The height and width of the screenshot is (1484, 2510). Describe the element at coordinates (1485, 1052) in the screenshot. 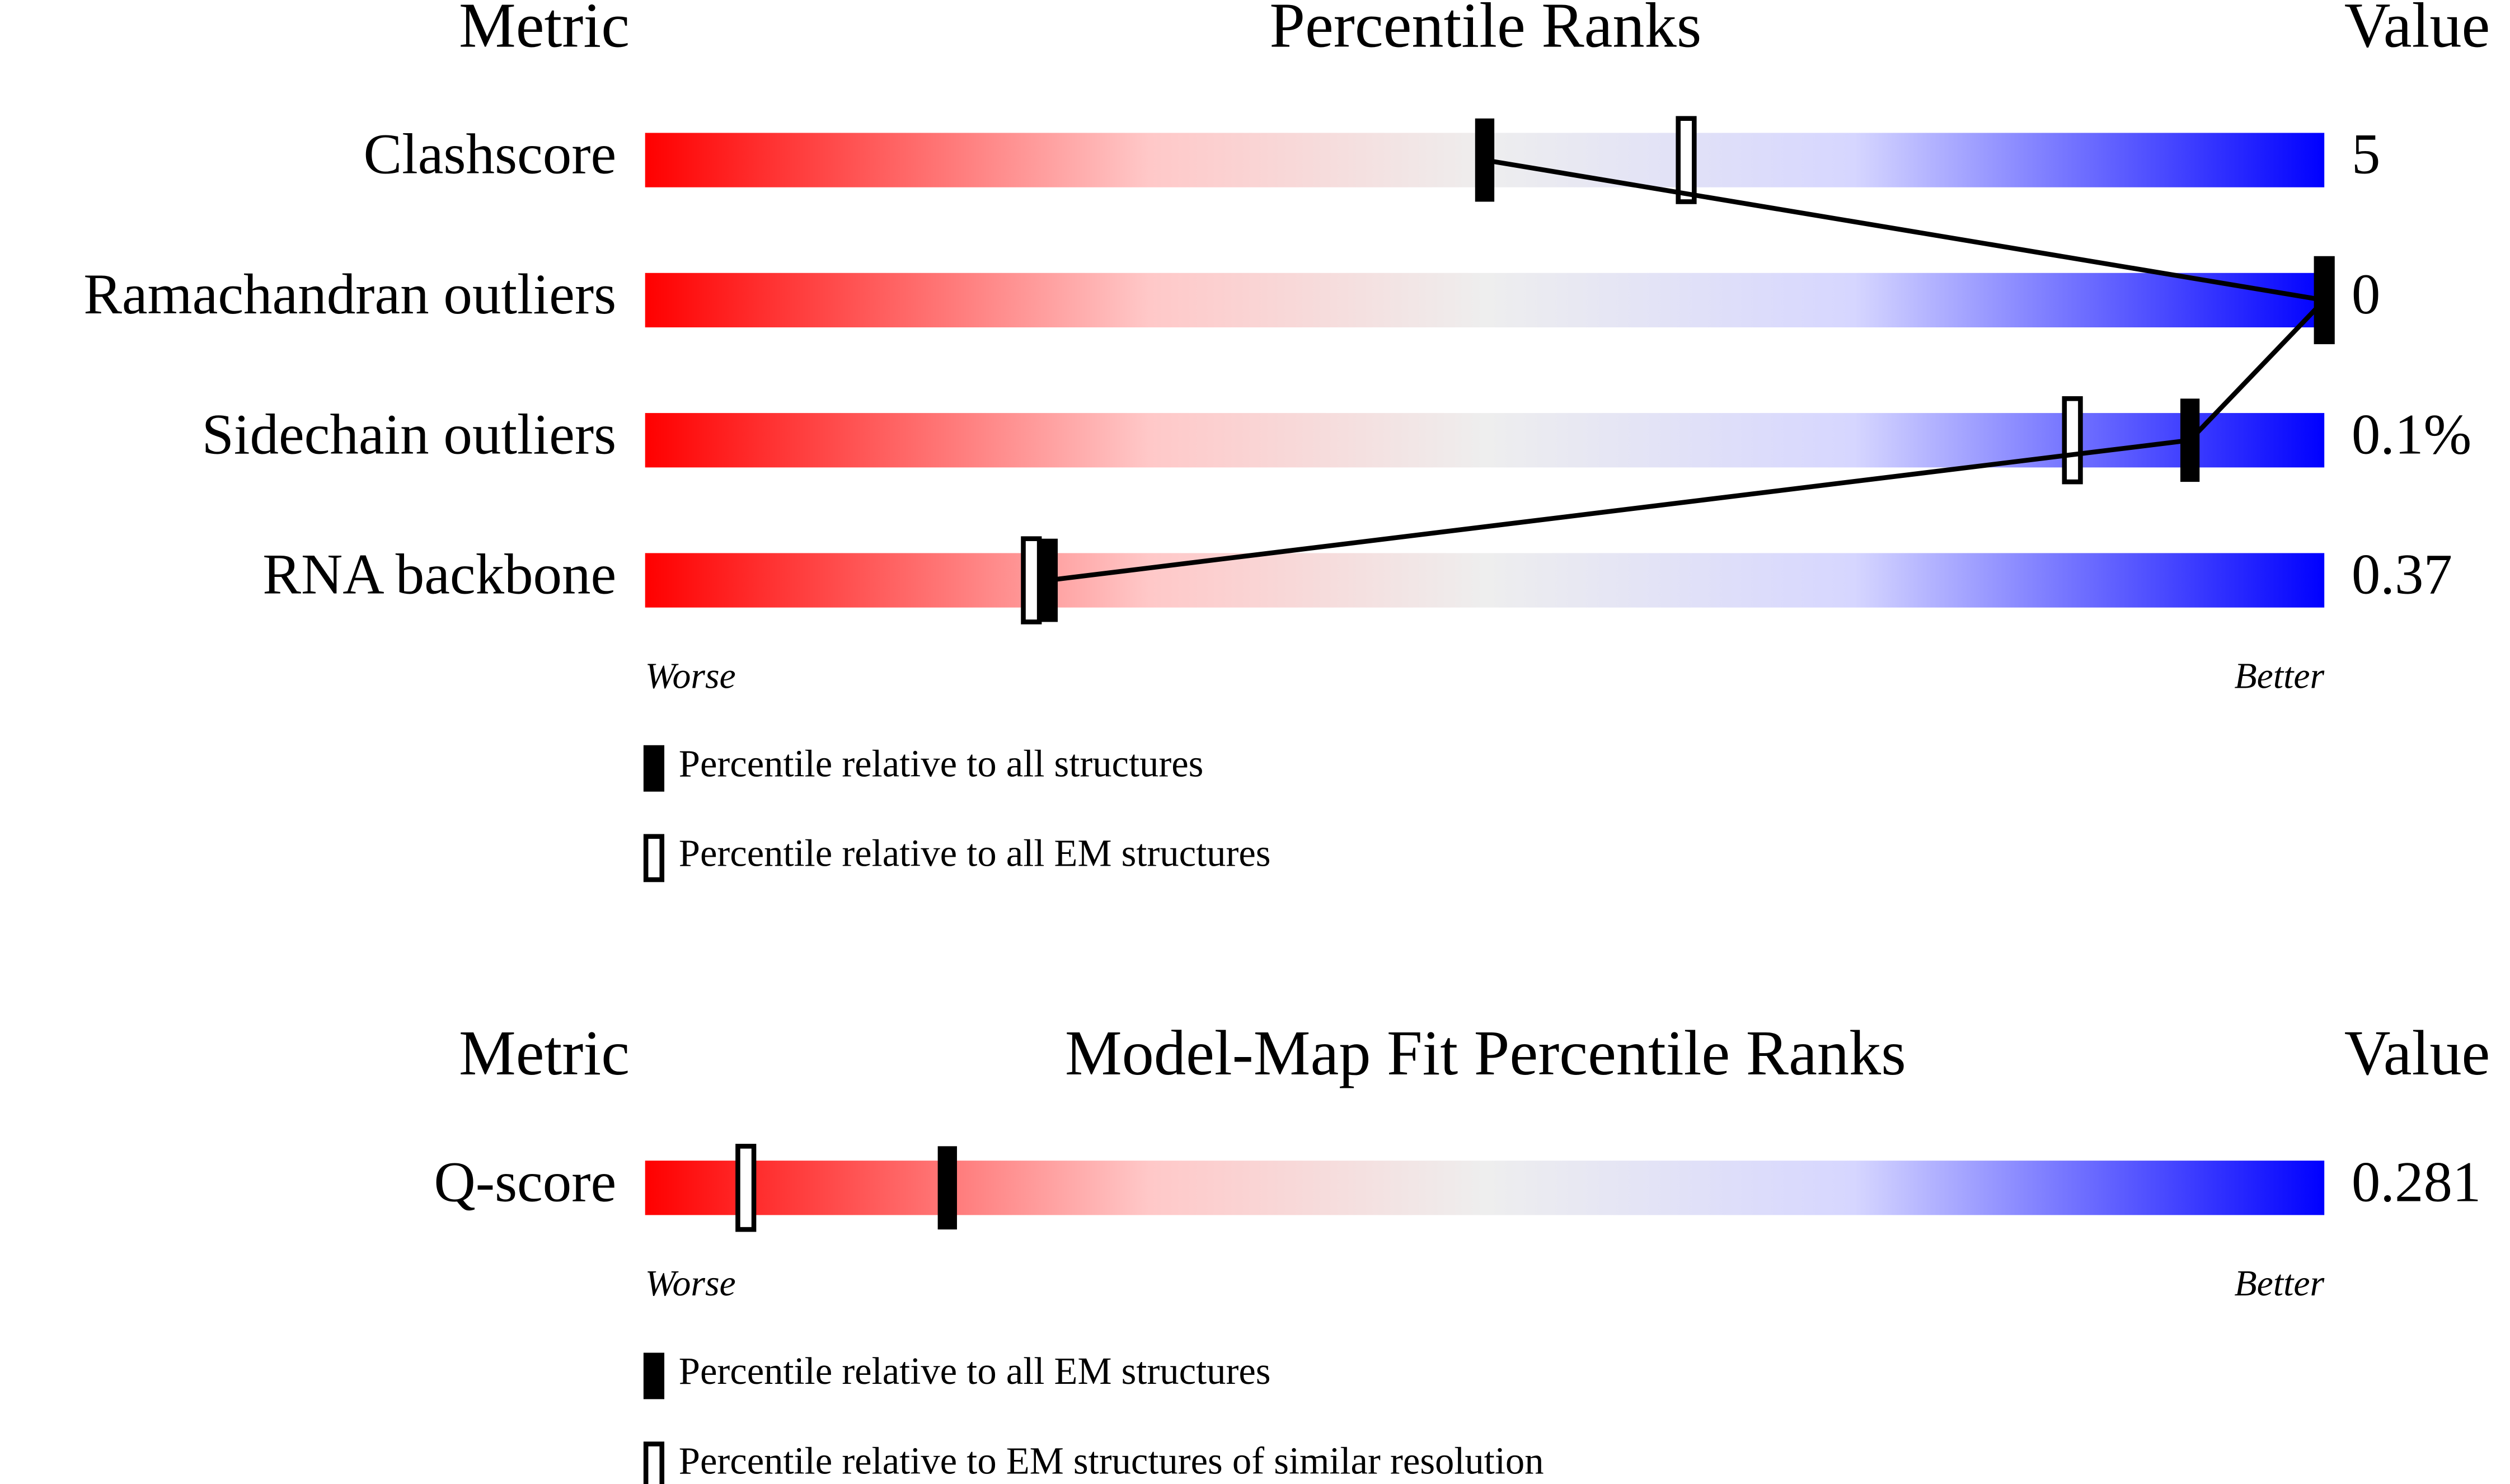

I see `chart-title: Model-Map Fit Percentile Ranks` at that location.